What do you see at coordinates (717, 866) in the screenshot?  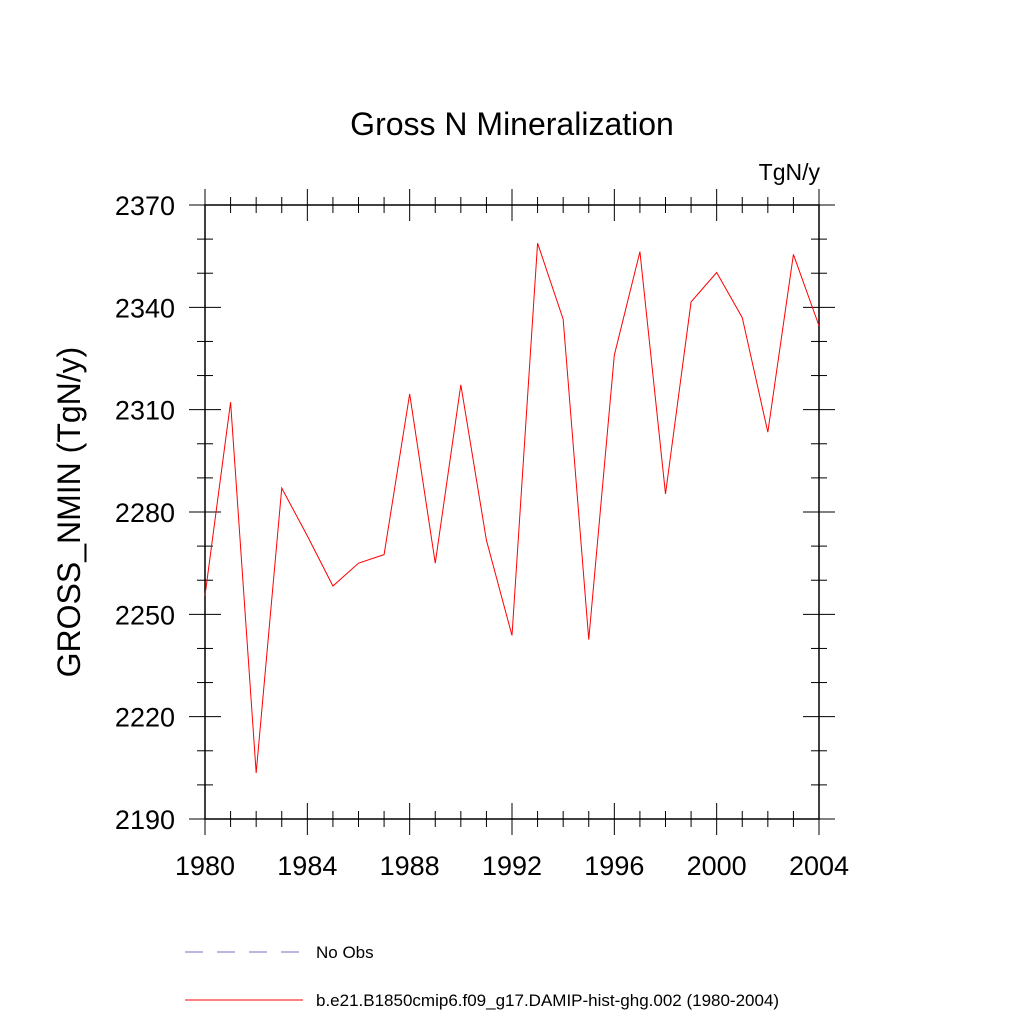 I see `x-tick-label: 2000` at bounding box center [717, 866].